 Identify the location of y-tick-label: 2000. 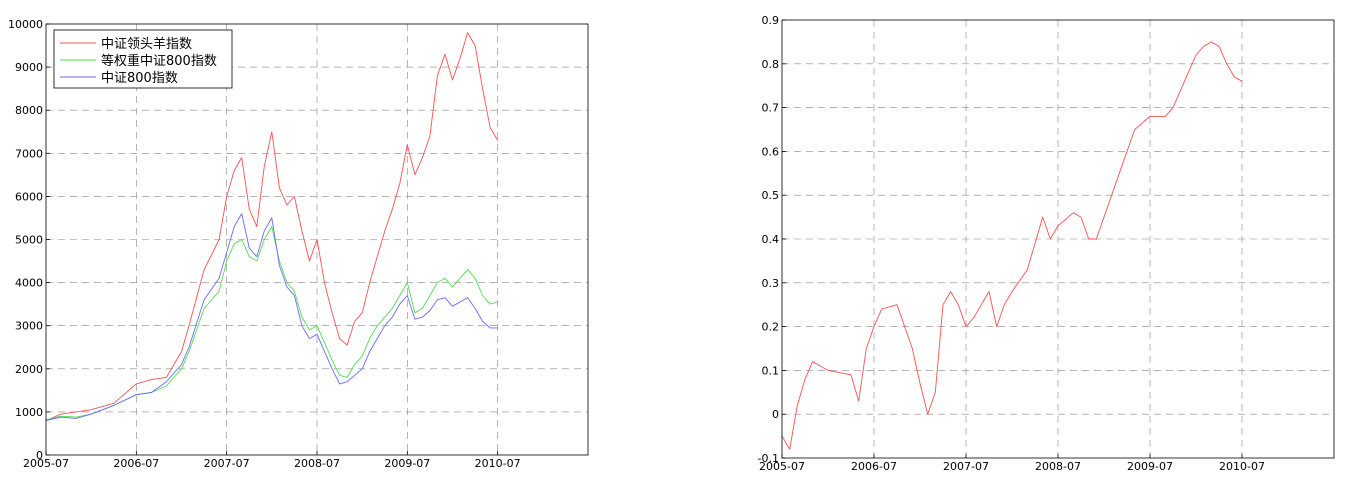
(29, 369).